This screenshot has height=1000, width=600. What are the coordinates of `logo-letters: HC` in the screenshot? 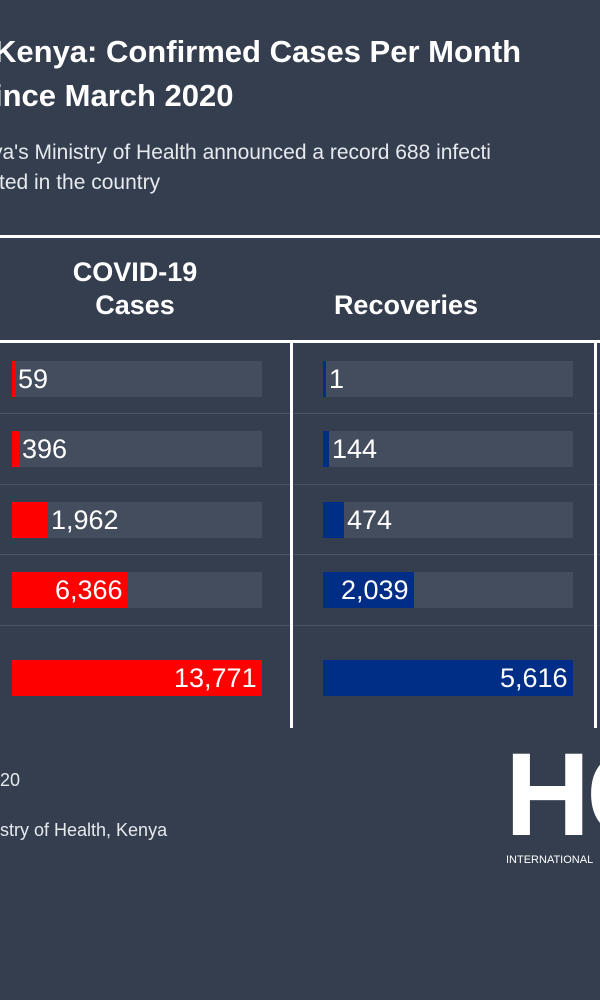 It's located at (552, 800).